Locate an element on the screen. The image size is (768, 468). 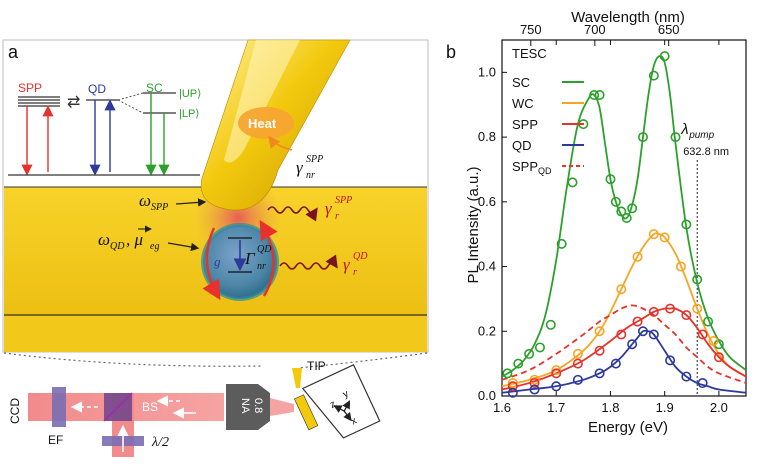
optical-setup: CCD EF BS λ/2 NA 0.8 TIP z y x is located at coordinates (194, 408).